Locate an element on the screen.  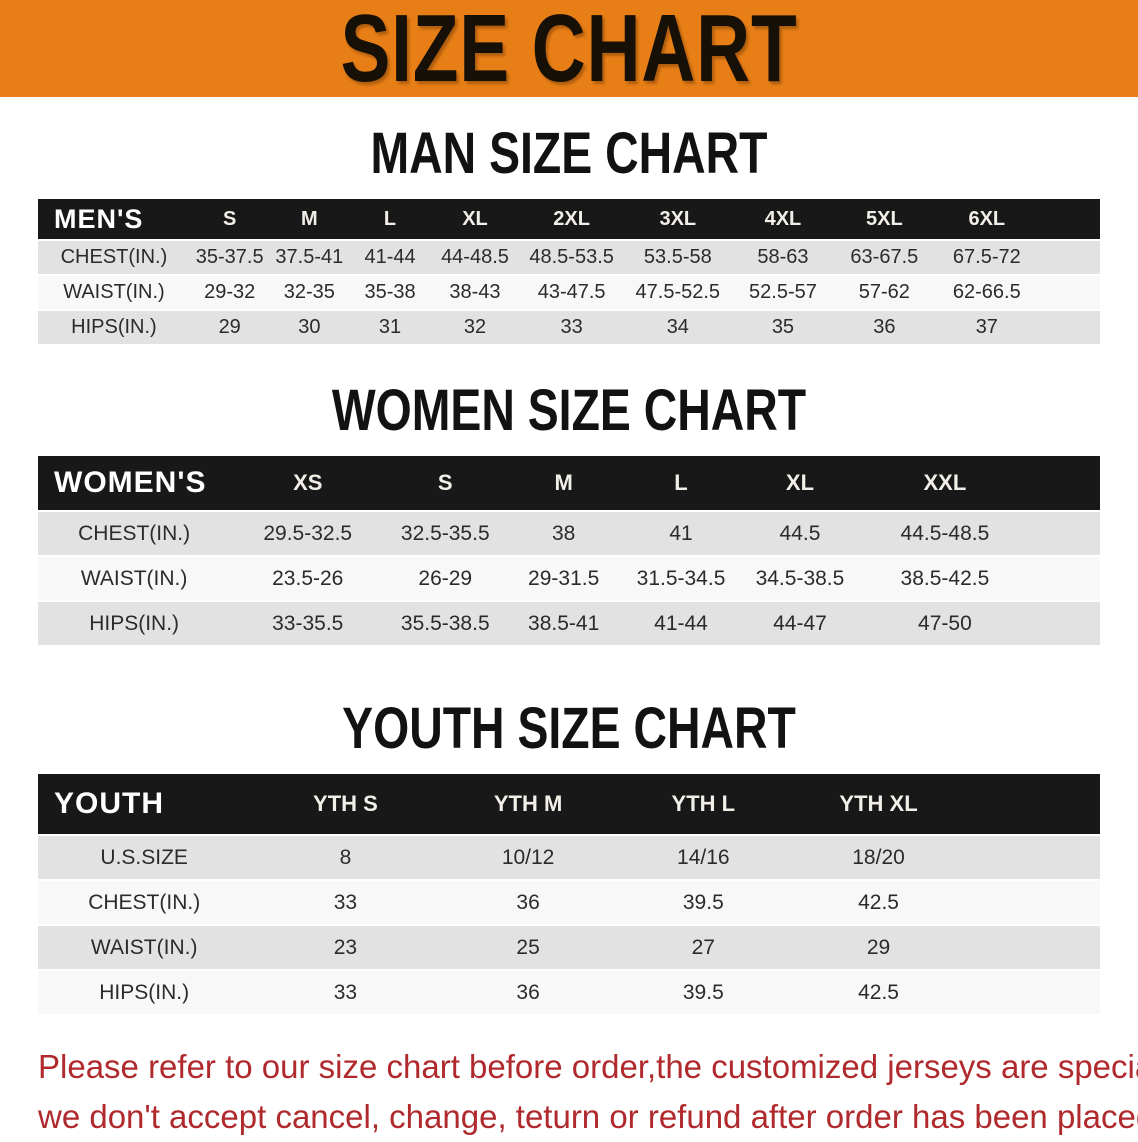
size-value-cell: 23.5-26 is located at coordinates (308, 578).